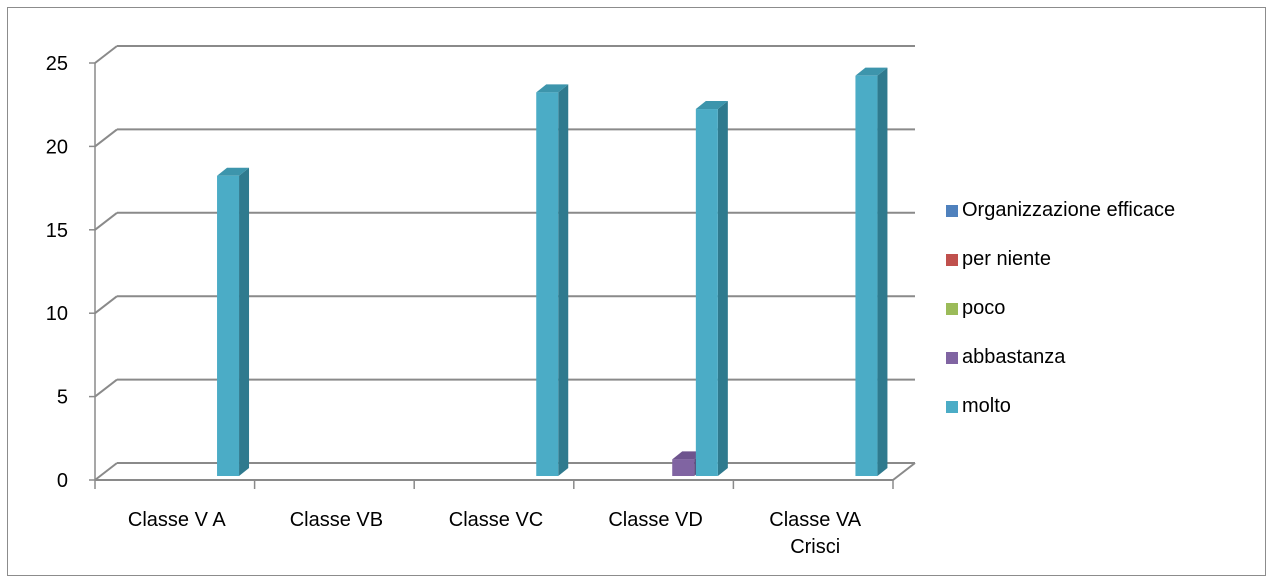  I want to click on y-tick-label: 25, so click(57, 64).